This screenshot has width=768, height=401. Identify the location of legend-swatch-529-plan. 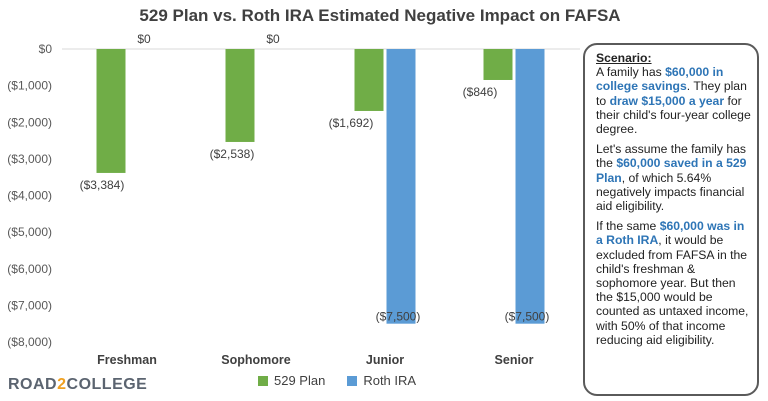
(263, 380).